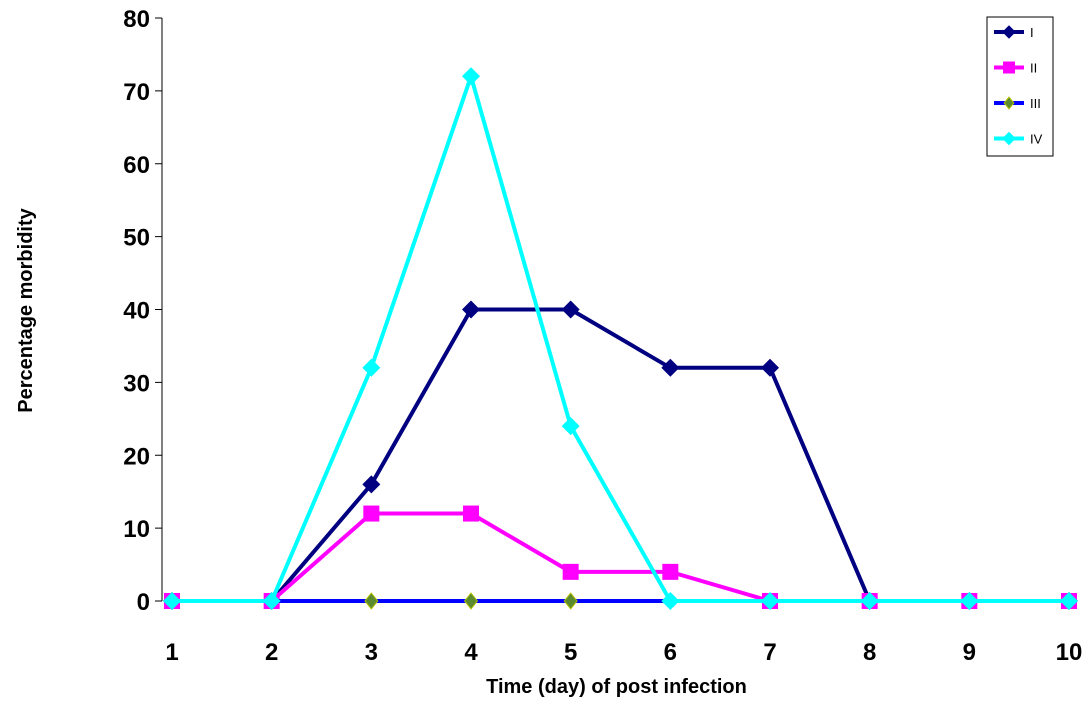 Image resolution: width=1089 pixels, height=702 pixels. Describe the element at coordinates (570, 652) in the screenshot. I see `x-tick-label: 5` at that location.